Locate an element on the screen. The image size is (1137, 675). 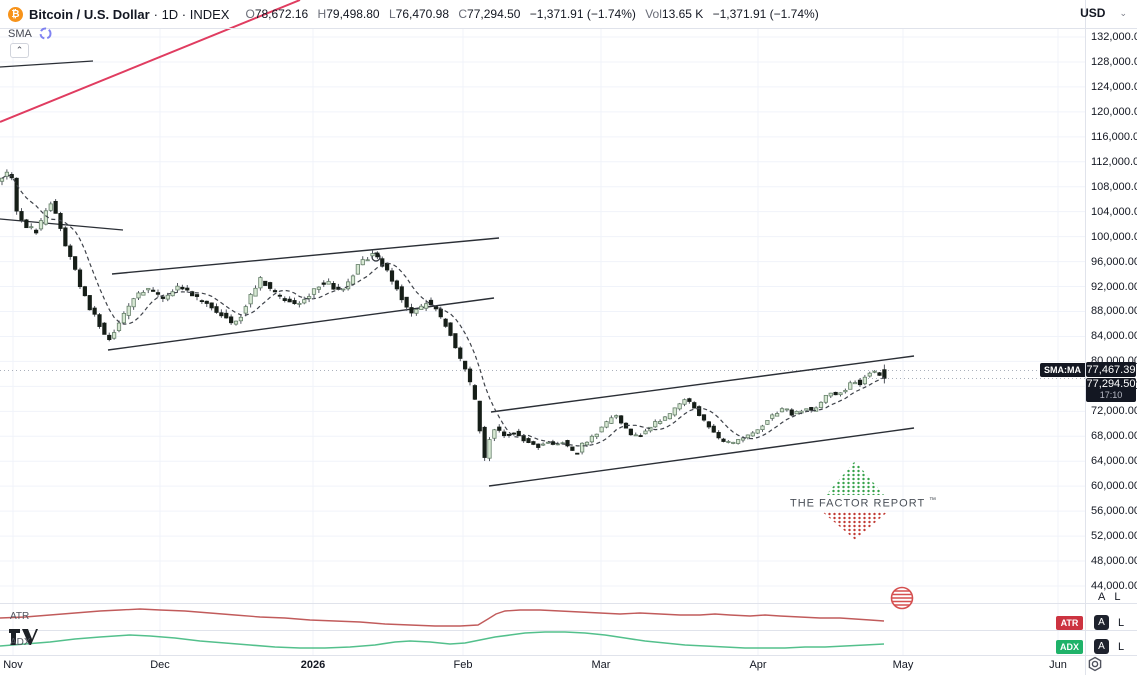
adx-log-scale-button: L is located at coordinates (1121, 646).